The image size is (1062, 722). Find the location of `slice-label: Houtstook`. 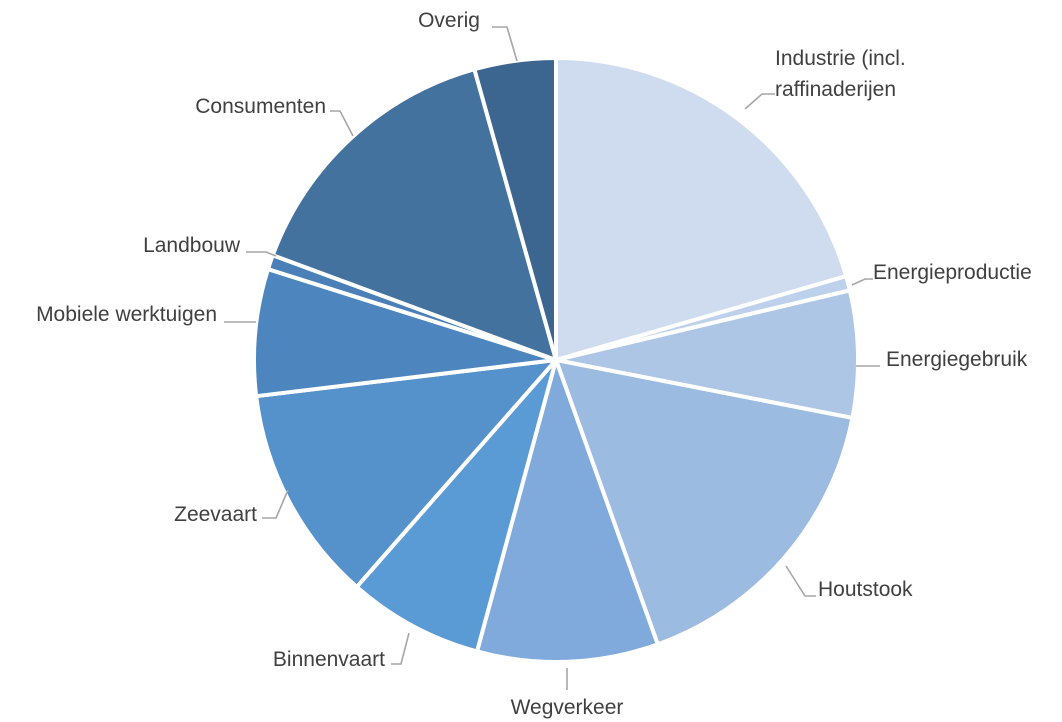

slice-label: Houtstook is located at coordinates (865, 589).